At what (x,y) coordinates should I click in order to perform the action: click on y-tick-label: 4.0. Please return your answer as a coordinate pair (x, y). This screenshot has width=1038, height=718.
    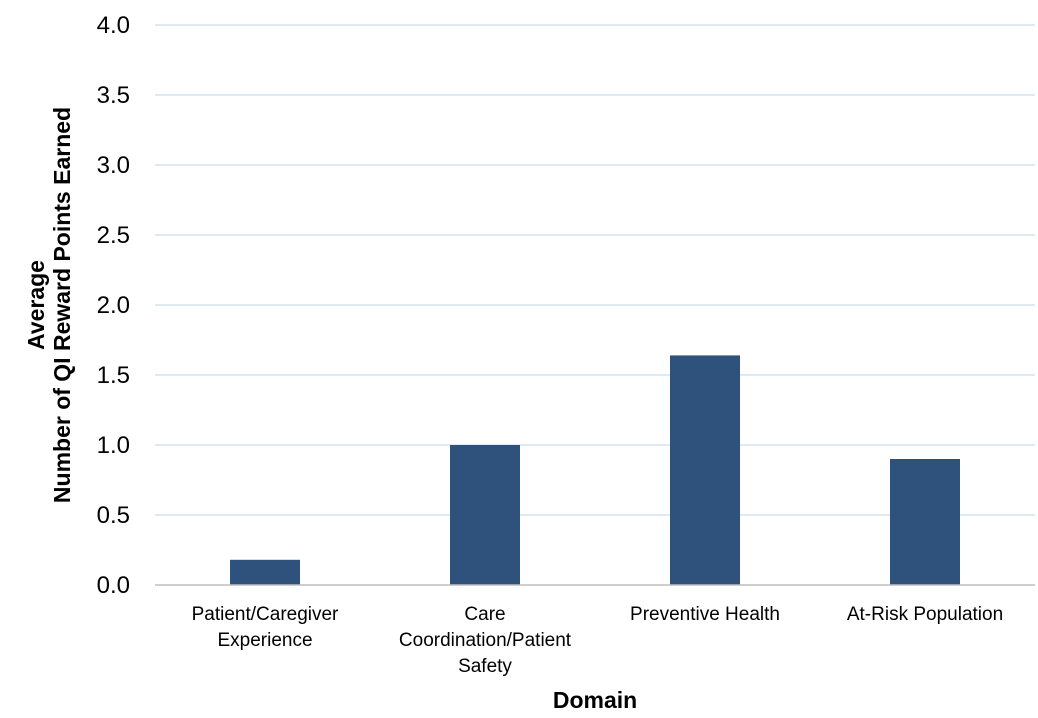
    Looking at the image, I should click on (113, 25).